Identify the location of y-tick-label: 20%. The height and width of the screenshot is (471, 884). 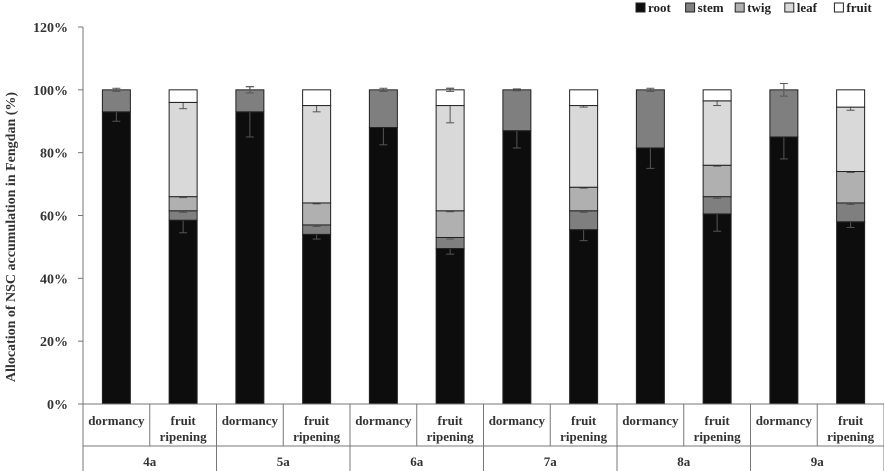
(54, 342).